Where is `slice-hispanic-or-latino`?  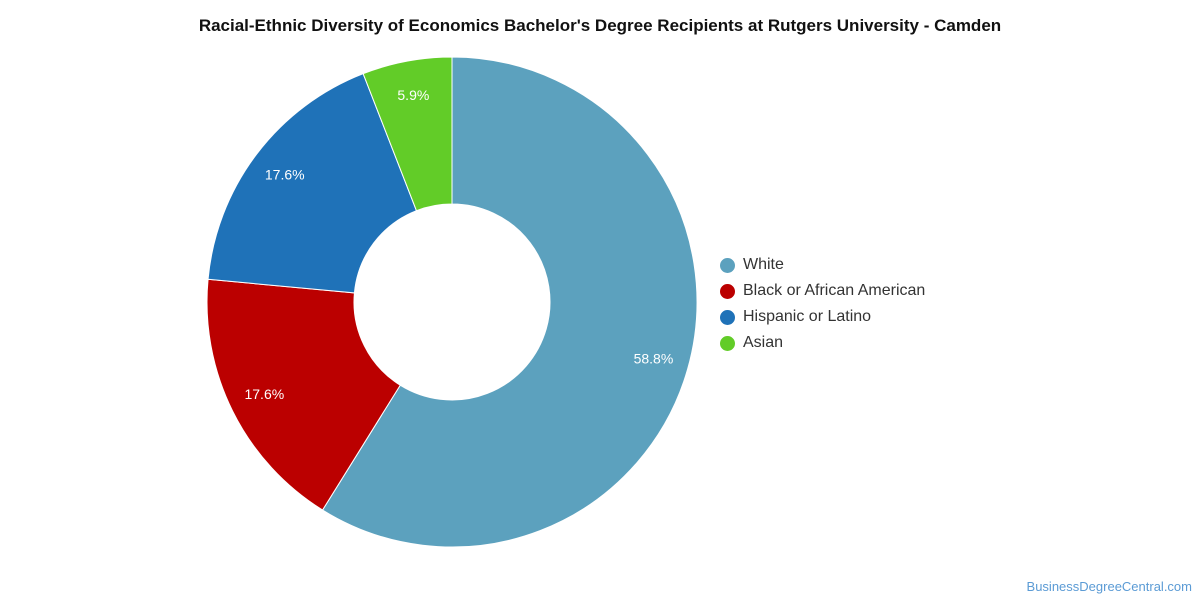 slice-hispanic-or-latino is located at coordinates (312, 183).